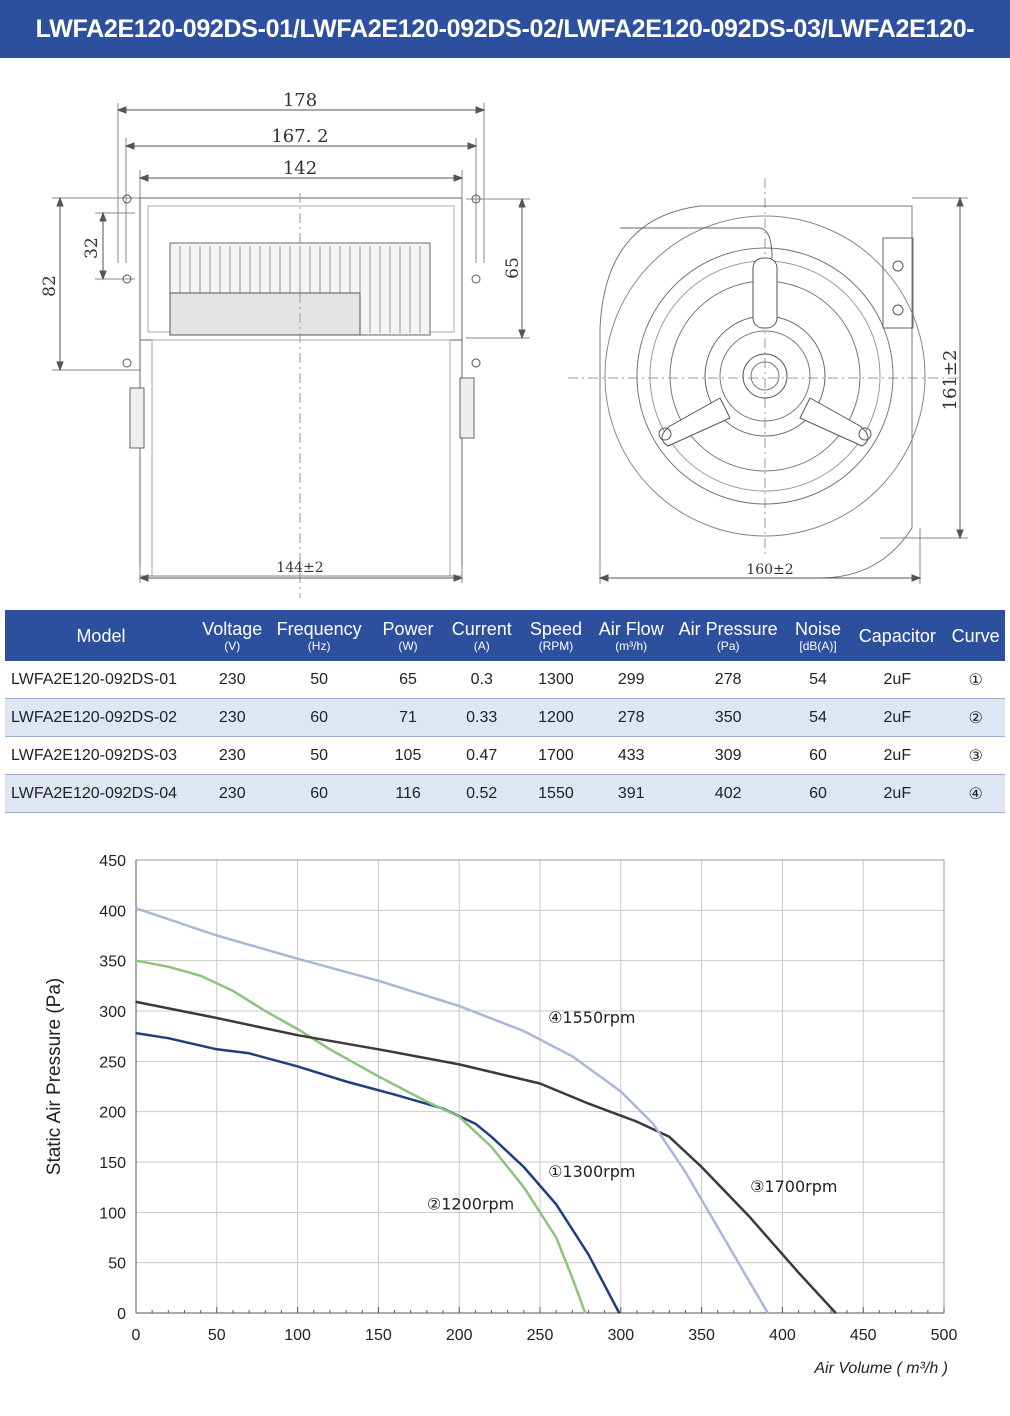  I want to click on cell-voltage: 230, so click(232, 755).